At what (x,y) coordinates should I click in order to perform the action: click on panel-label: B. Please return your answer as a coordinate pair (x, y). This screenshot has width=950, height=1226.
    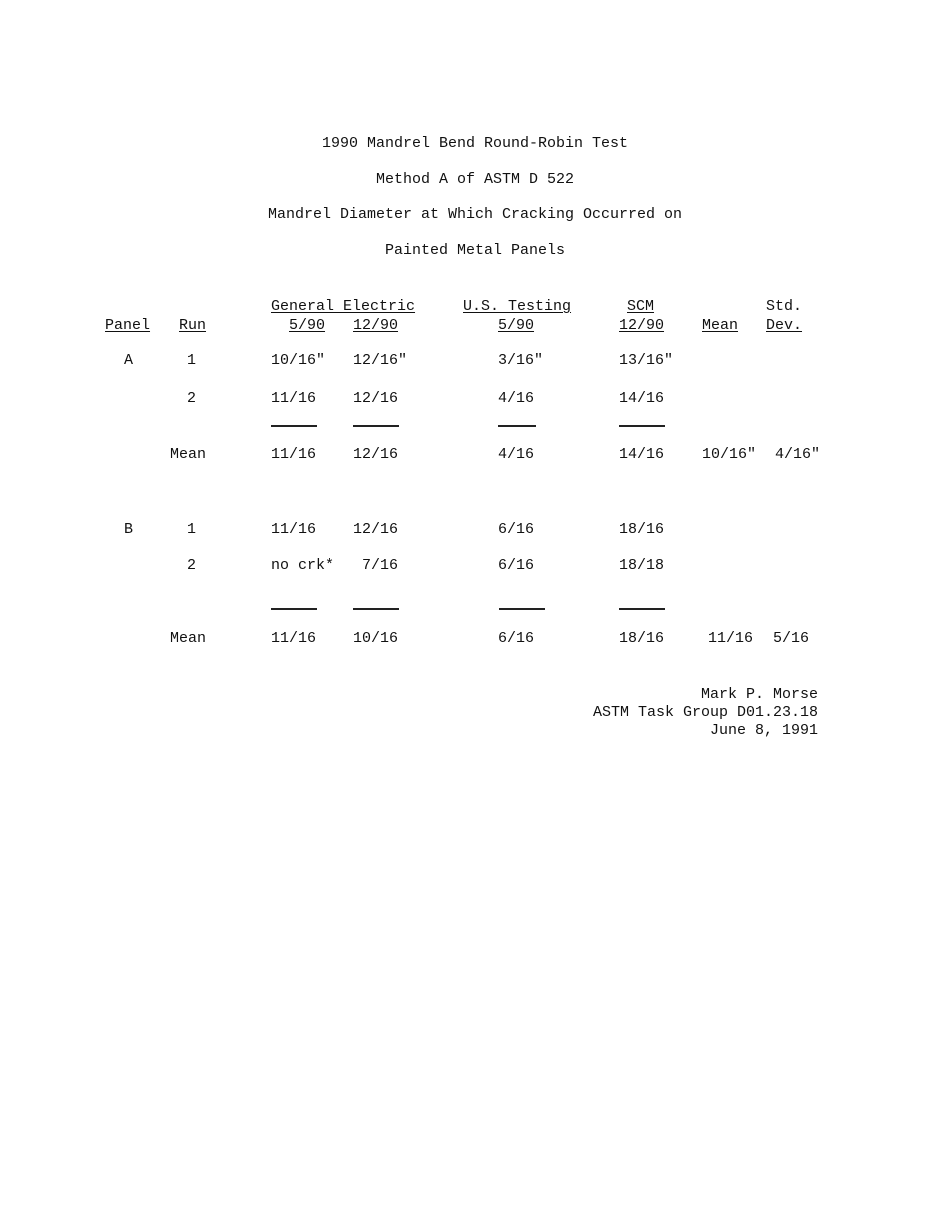
    Looking at the image, I should click on (129, 529).